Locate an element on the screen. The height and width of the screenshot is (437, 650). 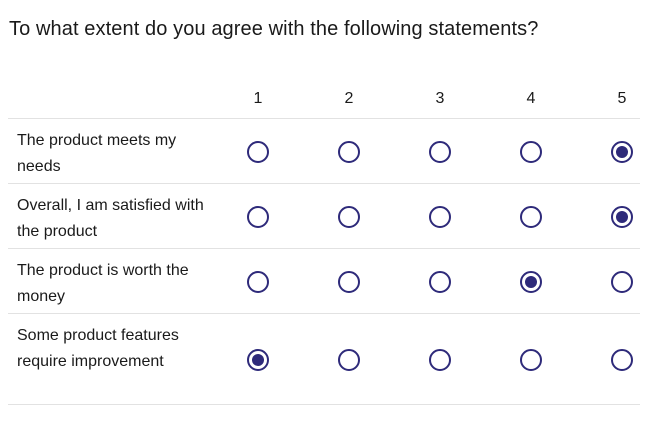
statement-label: The product is worth the money is located at coordinates (103, 283).